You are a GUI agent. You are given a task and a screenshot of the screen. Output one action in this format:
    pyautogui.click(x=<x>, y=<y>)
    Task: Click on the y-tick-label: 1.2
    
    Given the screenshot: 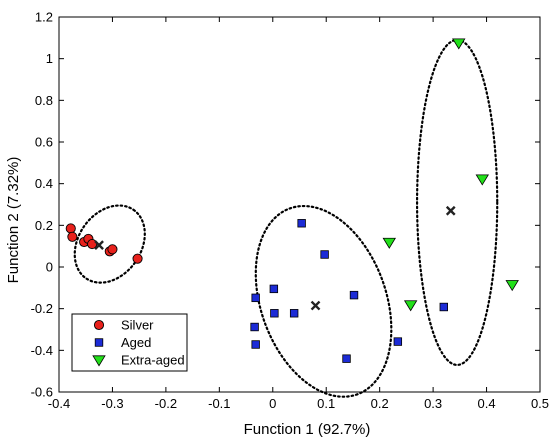 What is the action you would take?
    pyautogui.click(x=44, y=17)
    